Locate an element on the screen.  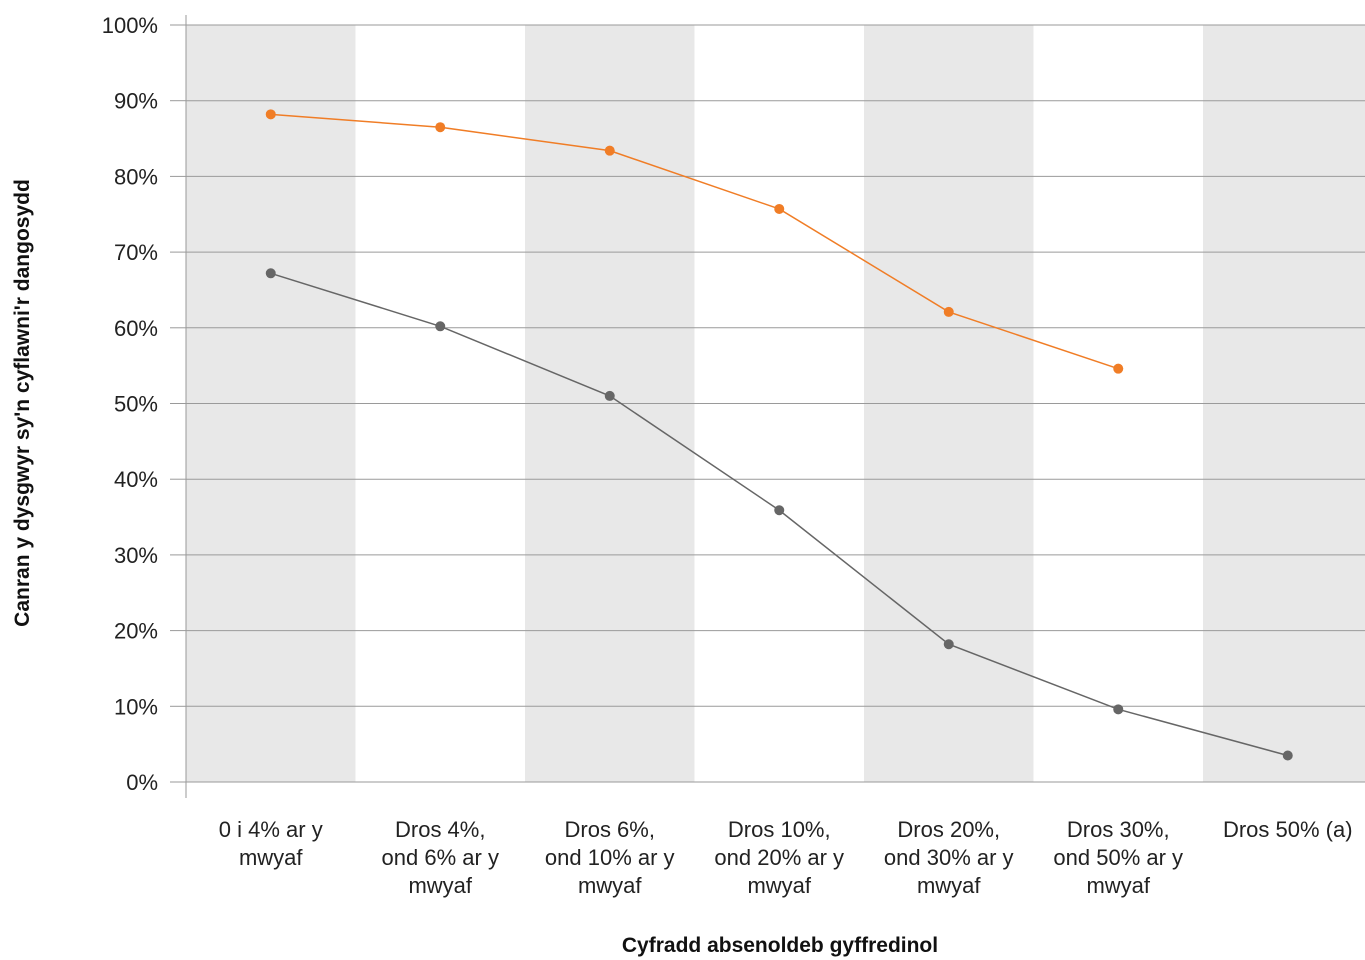
x-tick-label-line: Dros 20%, is located at coordinates (948, 829).